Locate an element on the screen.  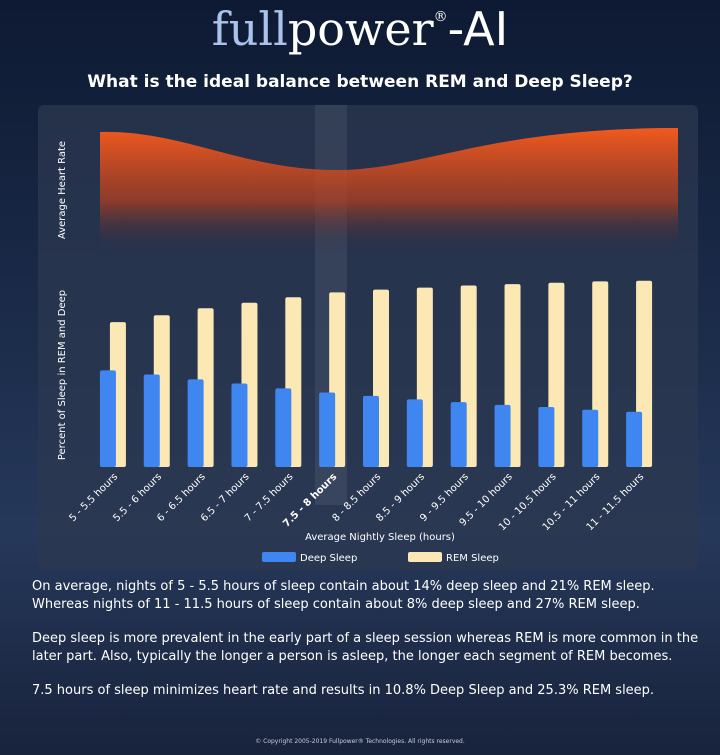
logo-part: ® is located at coordinates (440, 17).